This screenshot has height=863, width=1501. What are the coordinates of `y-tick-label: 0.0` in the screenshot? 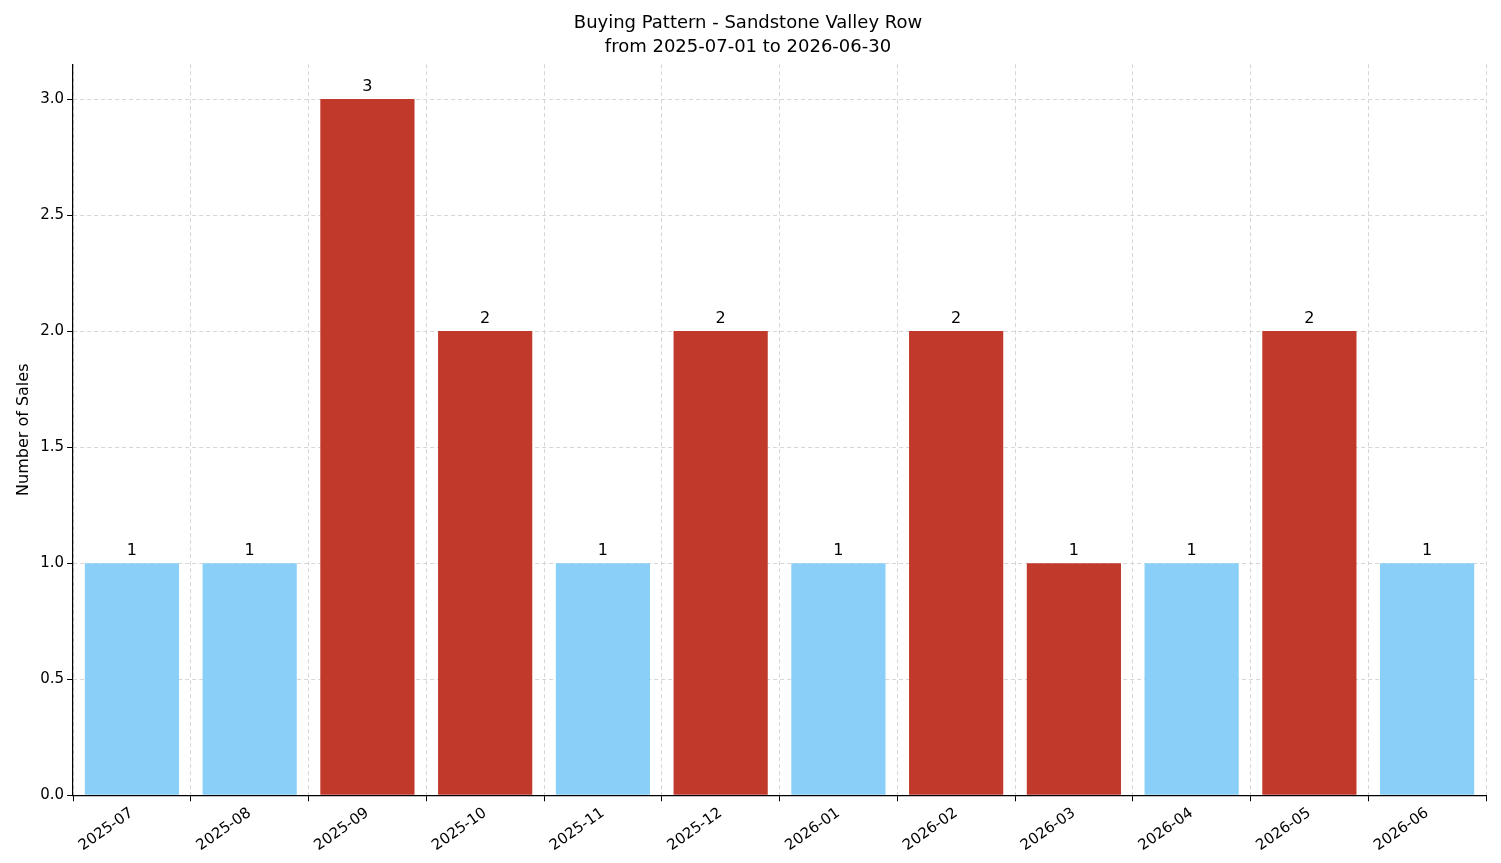 It's located at (52, 794).